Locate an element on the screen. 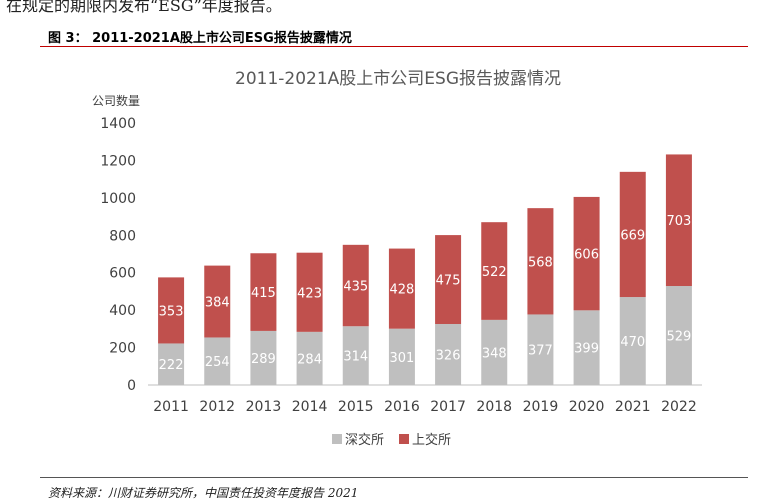 This screenshot has height=503, width=770. bar-value-label: 348 is located at coordinates (494, 353).